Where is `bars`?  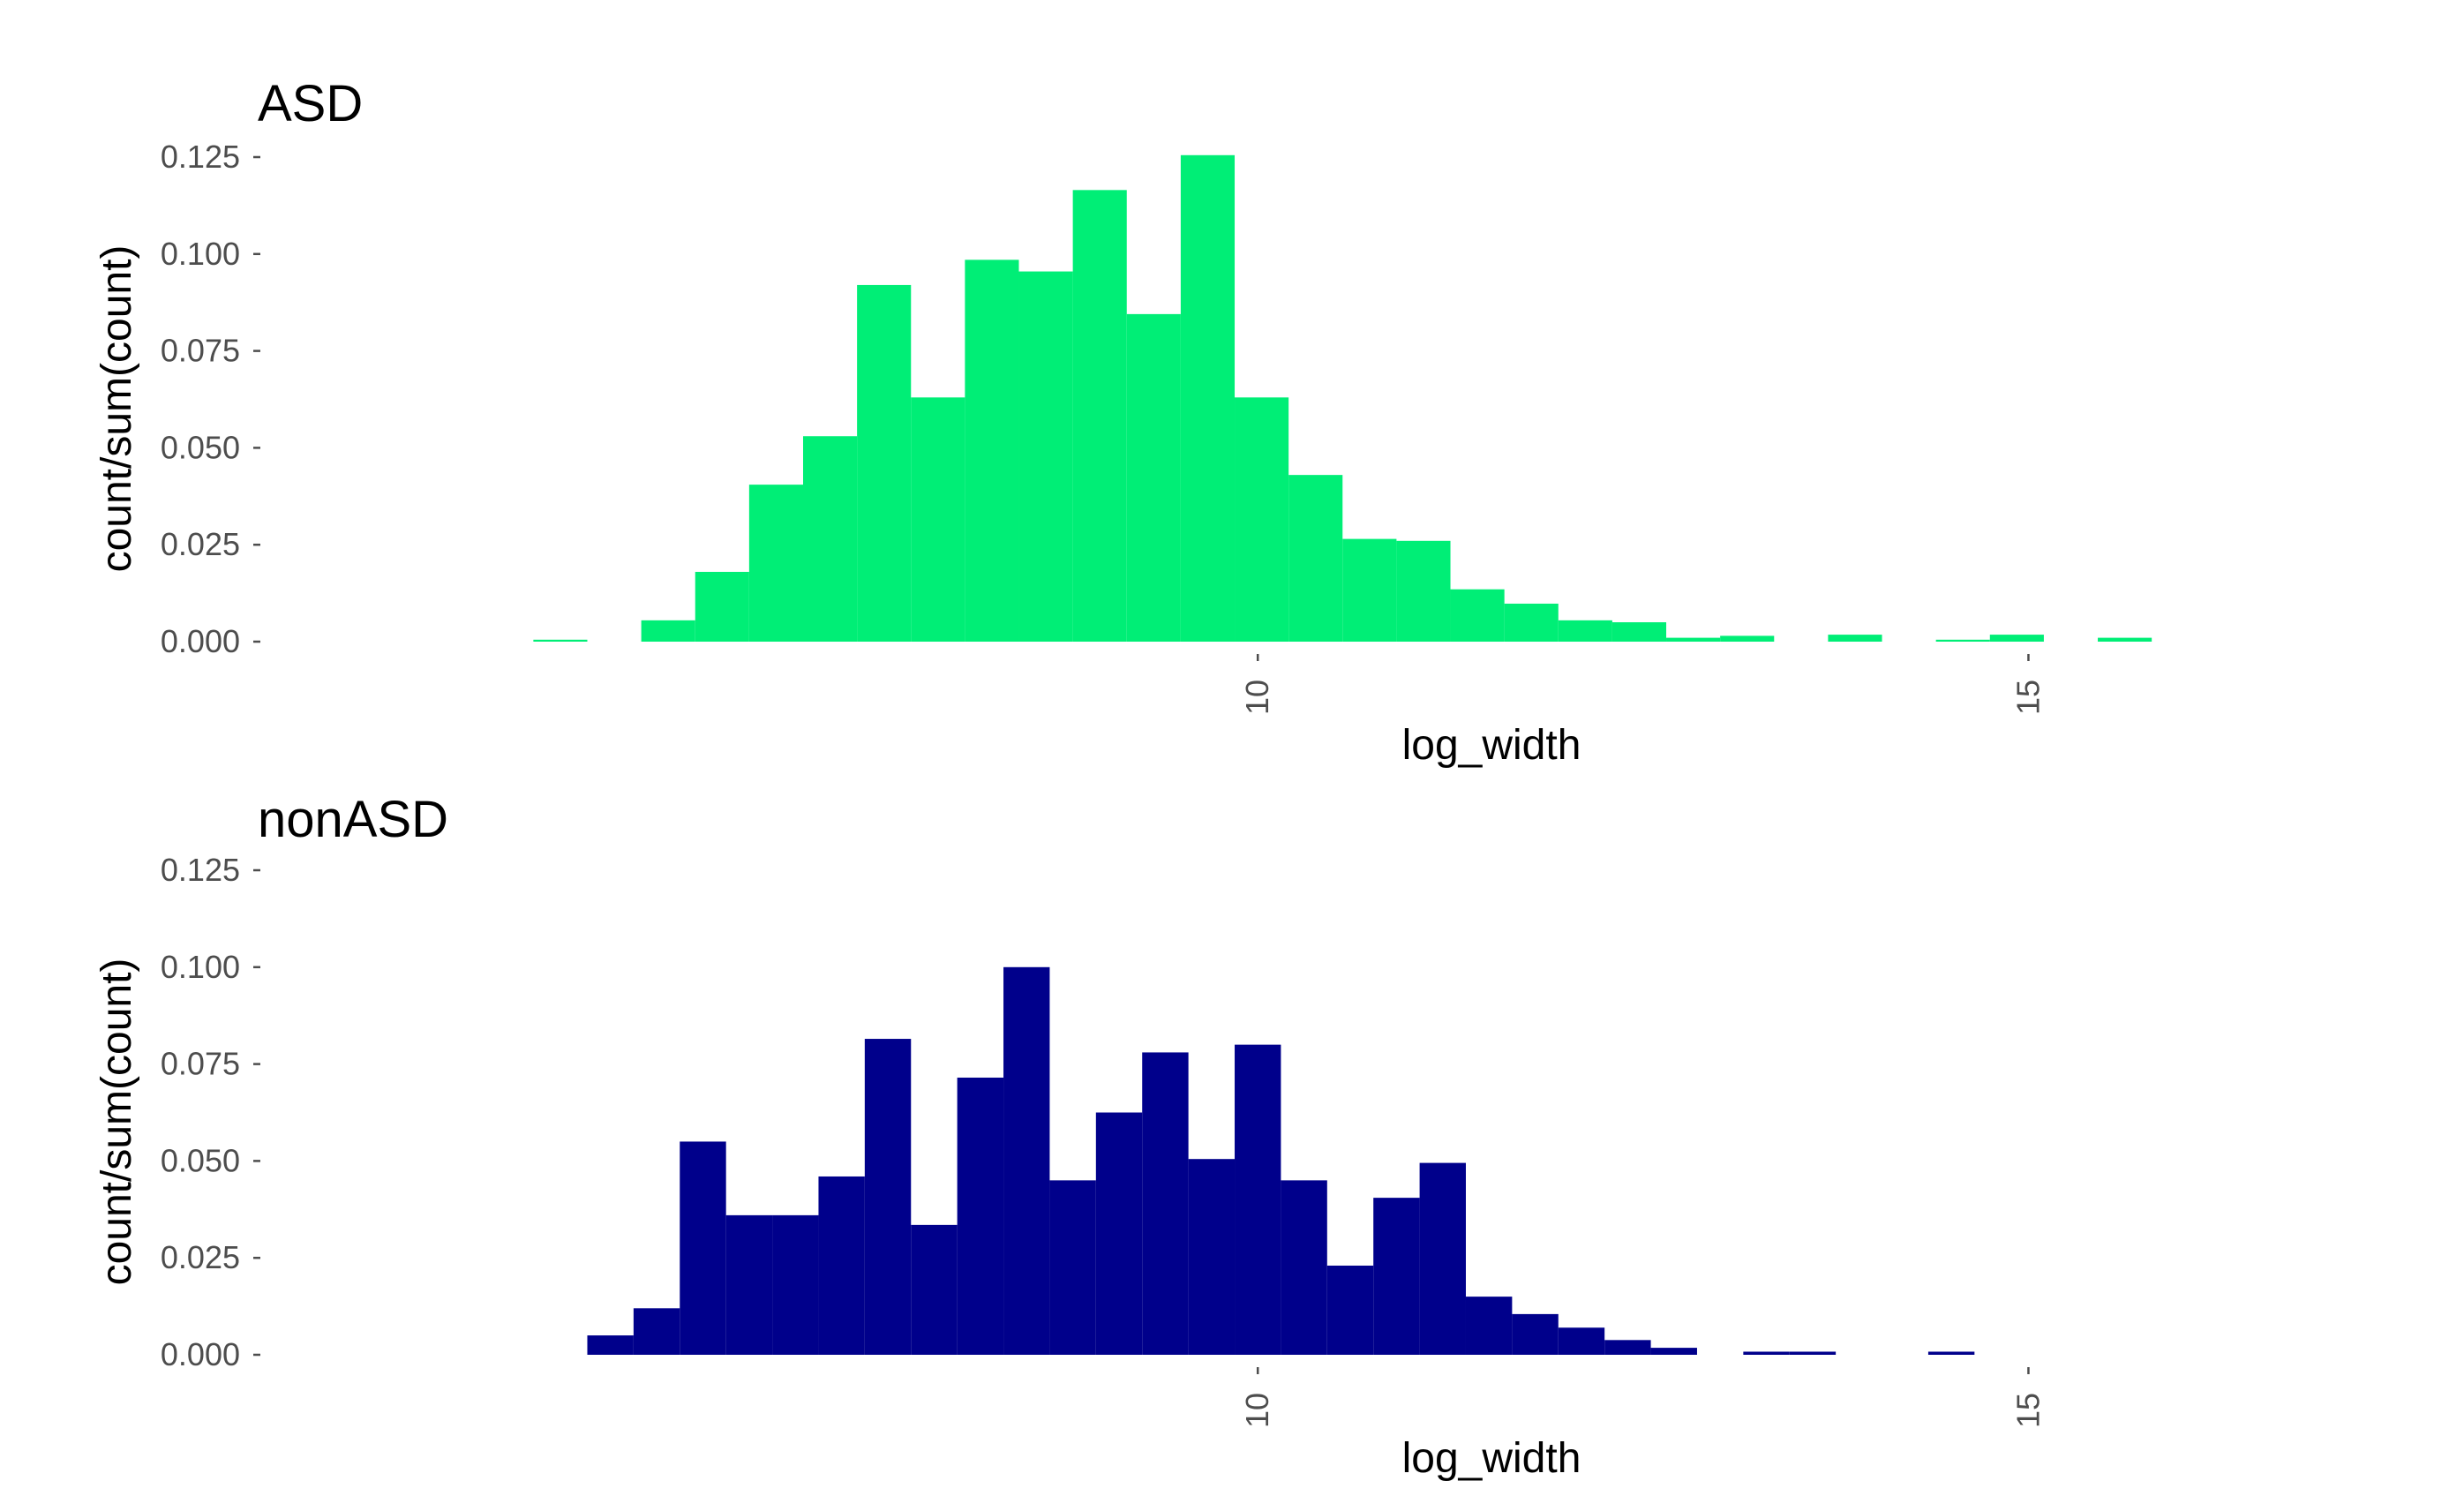
bars is located at coordinates (1281, 1160).